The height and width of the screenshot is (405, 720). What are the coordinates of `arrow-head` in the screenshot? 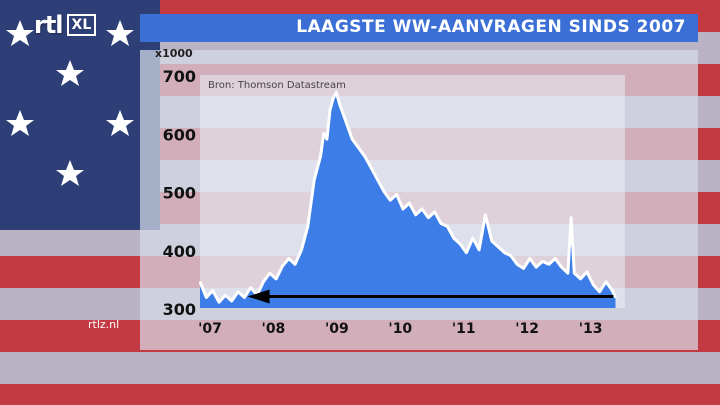 It's located at (258, 296).